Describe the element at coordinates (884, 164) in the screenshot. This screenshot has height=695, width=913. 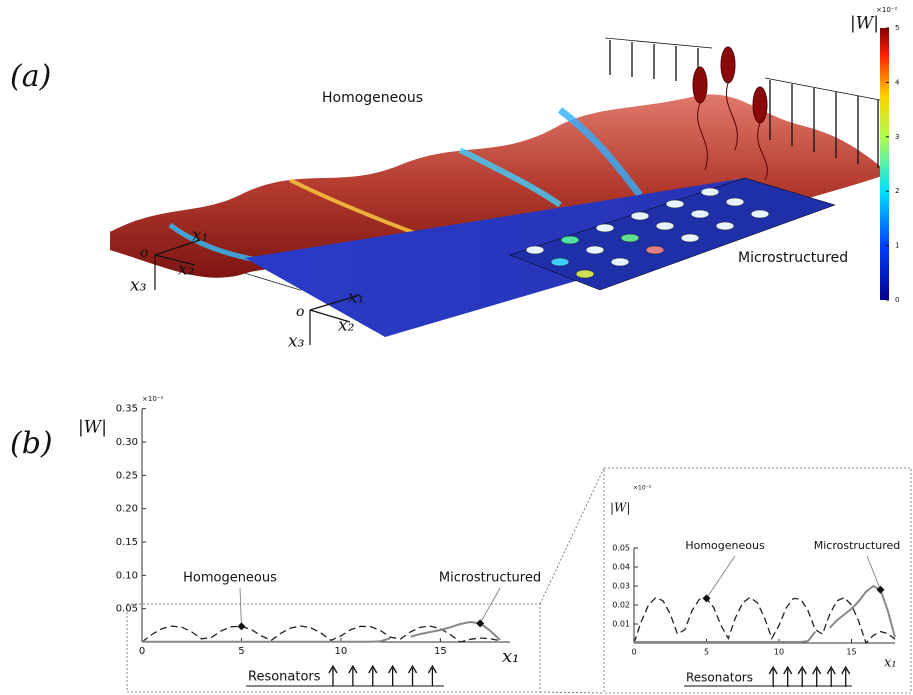
I see `colorbar` at that location.